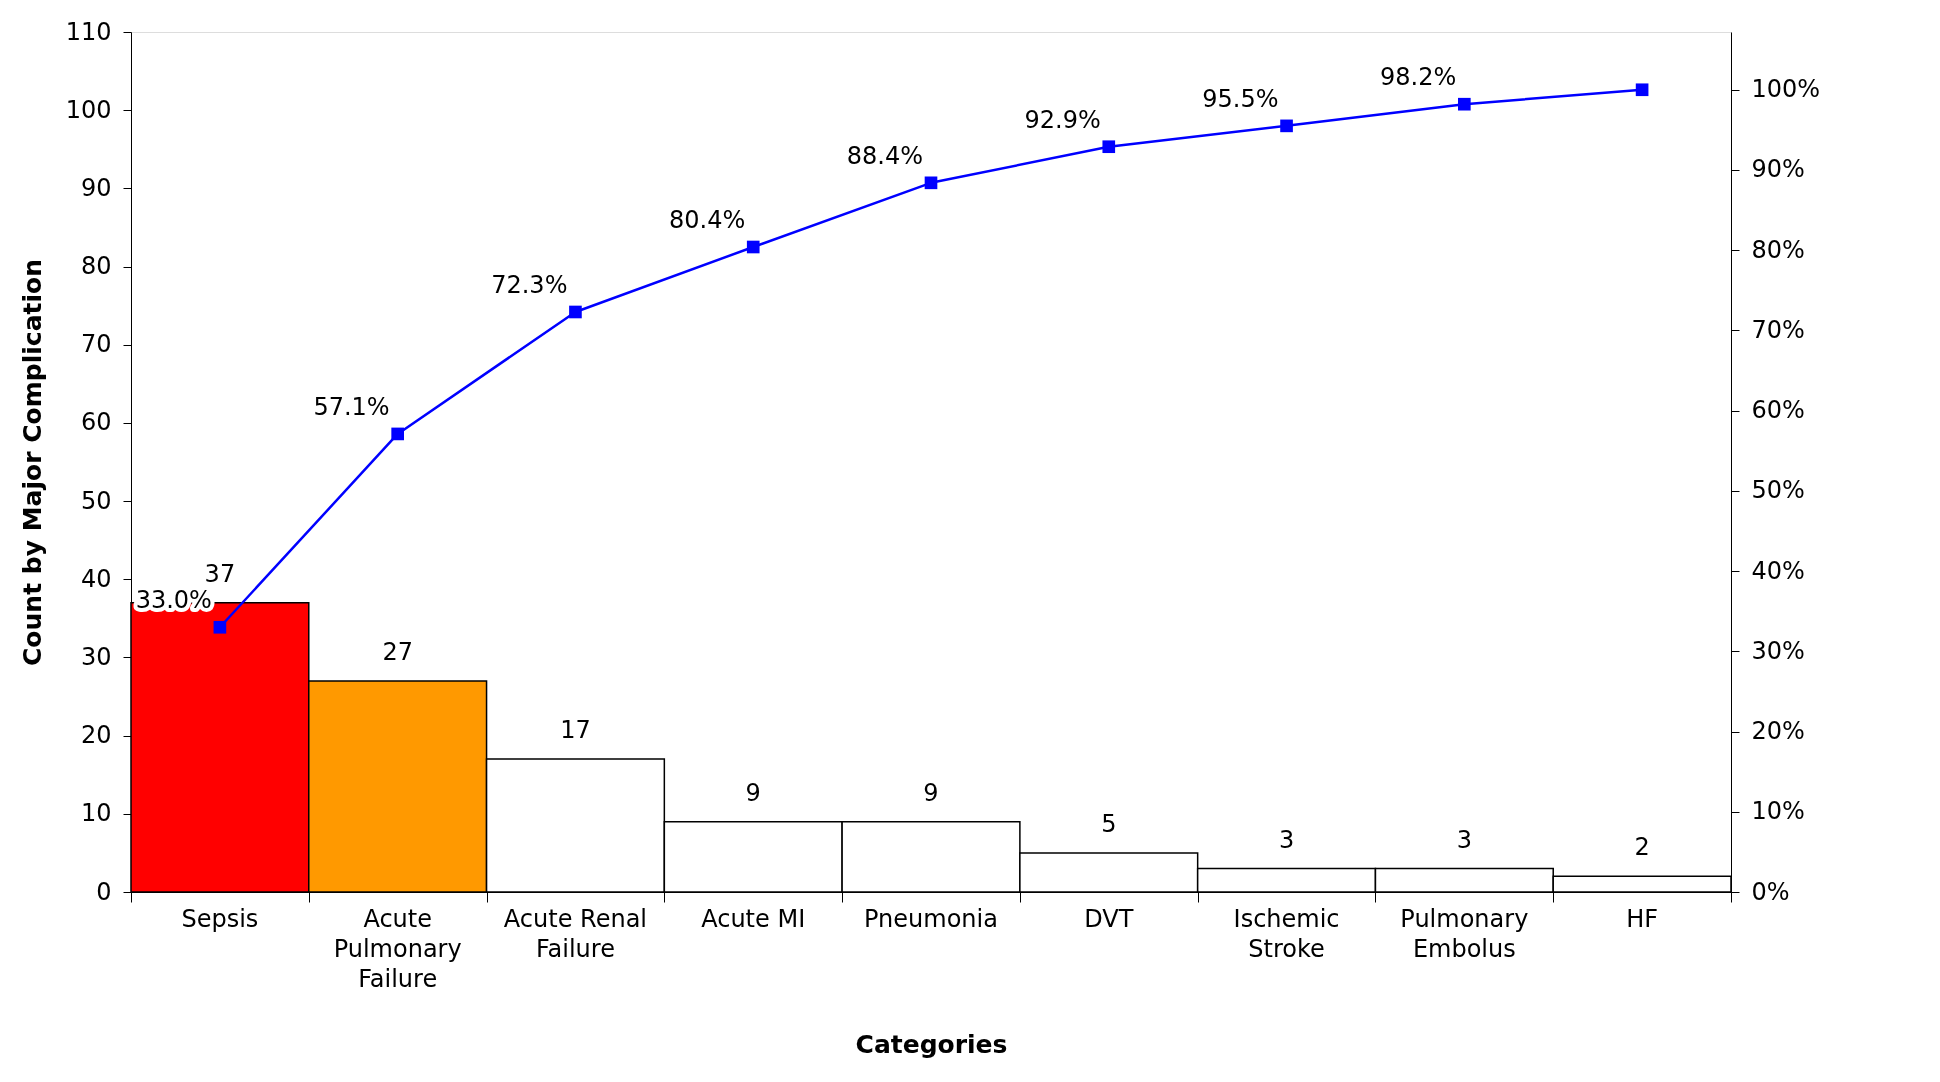 This screenshot has width=1940, height=1082. I want to click on y-tick-label: 50, so click(96, 500).